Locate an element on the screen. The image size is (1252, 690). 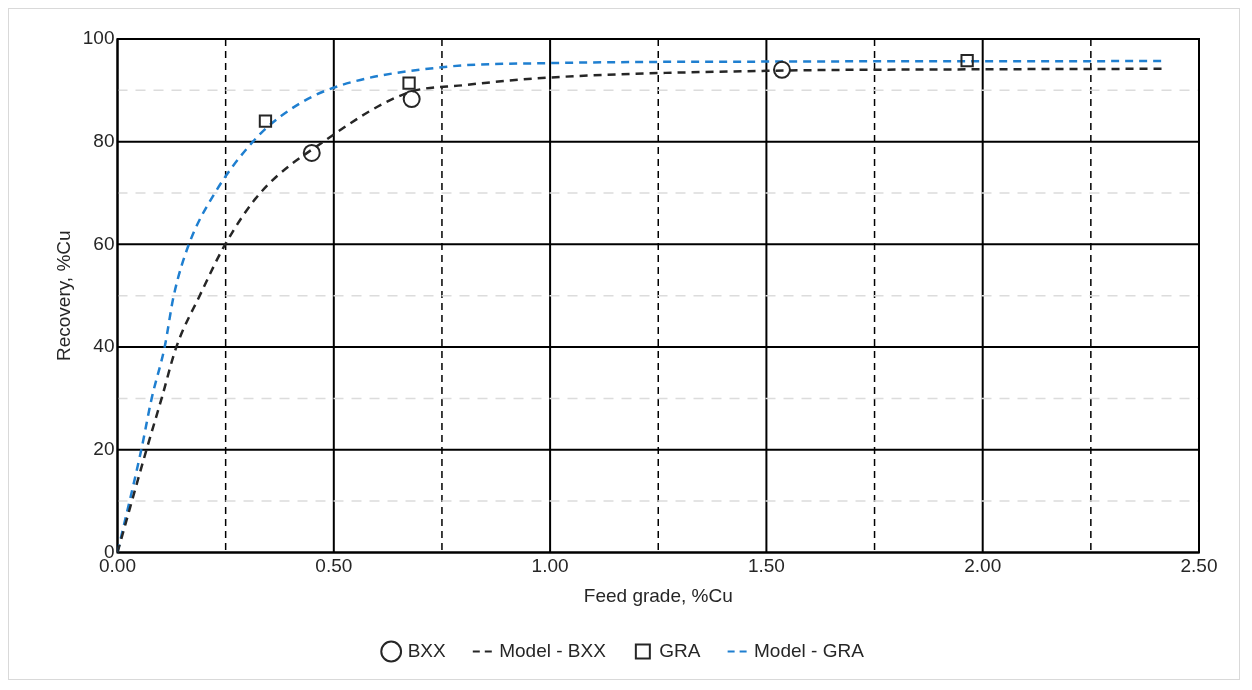
y-tick-label: 100 is located at coordinates (98, 38).